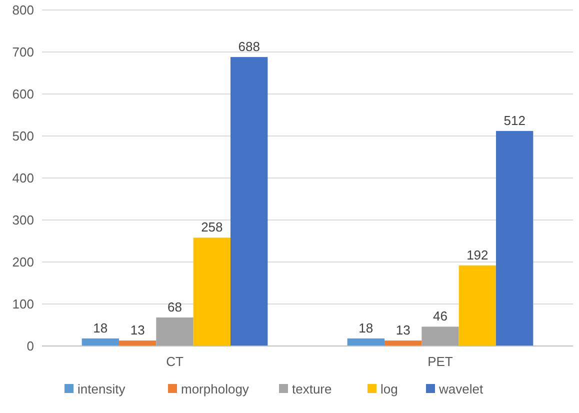 This screenshot has width=579, height=413. Describe the element at coordinates (515, 120) in the screenshot. I see `data-label: 512` at that location.